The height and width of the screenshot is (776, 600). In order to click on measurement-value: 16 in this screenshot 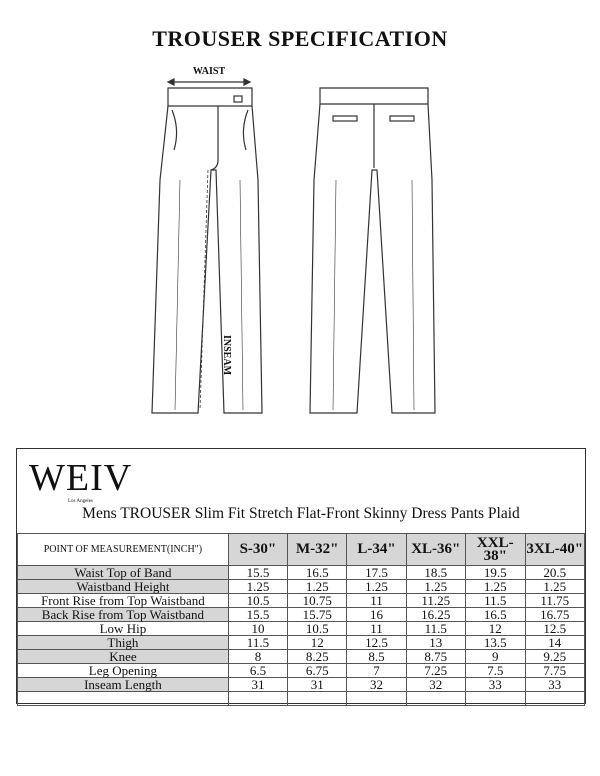, I will do `click(376, 614)`.